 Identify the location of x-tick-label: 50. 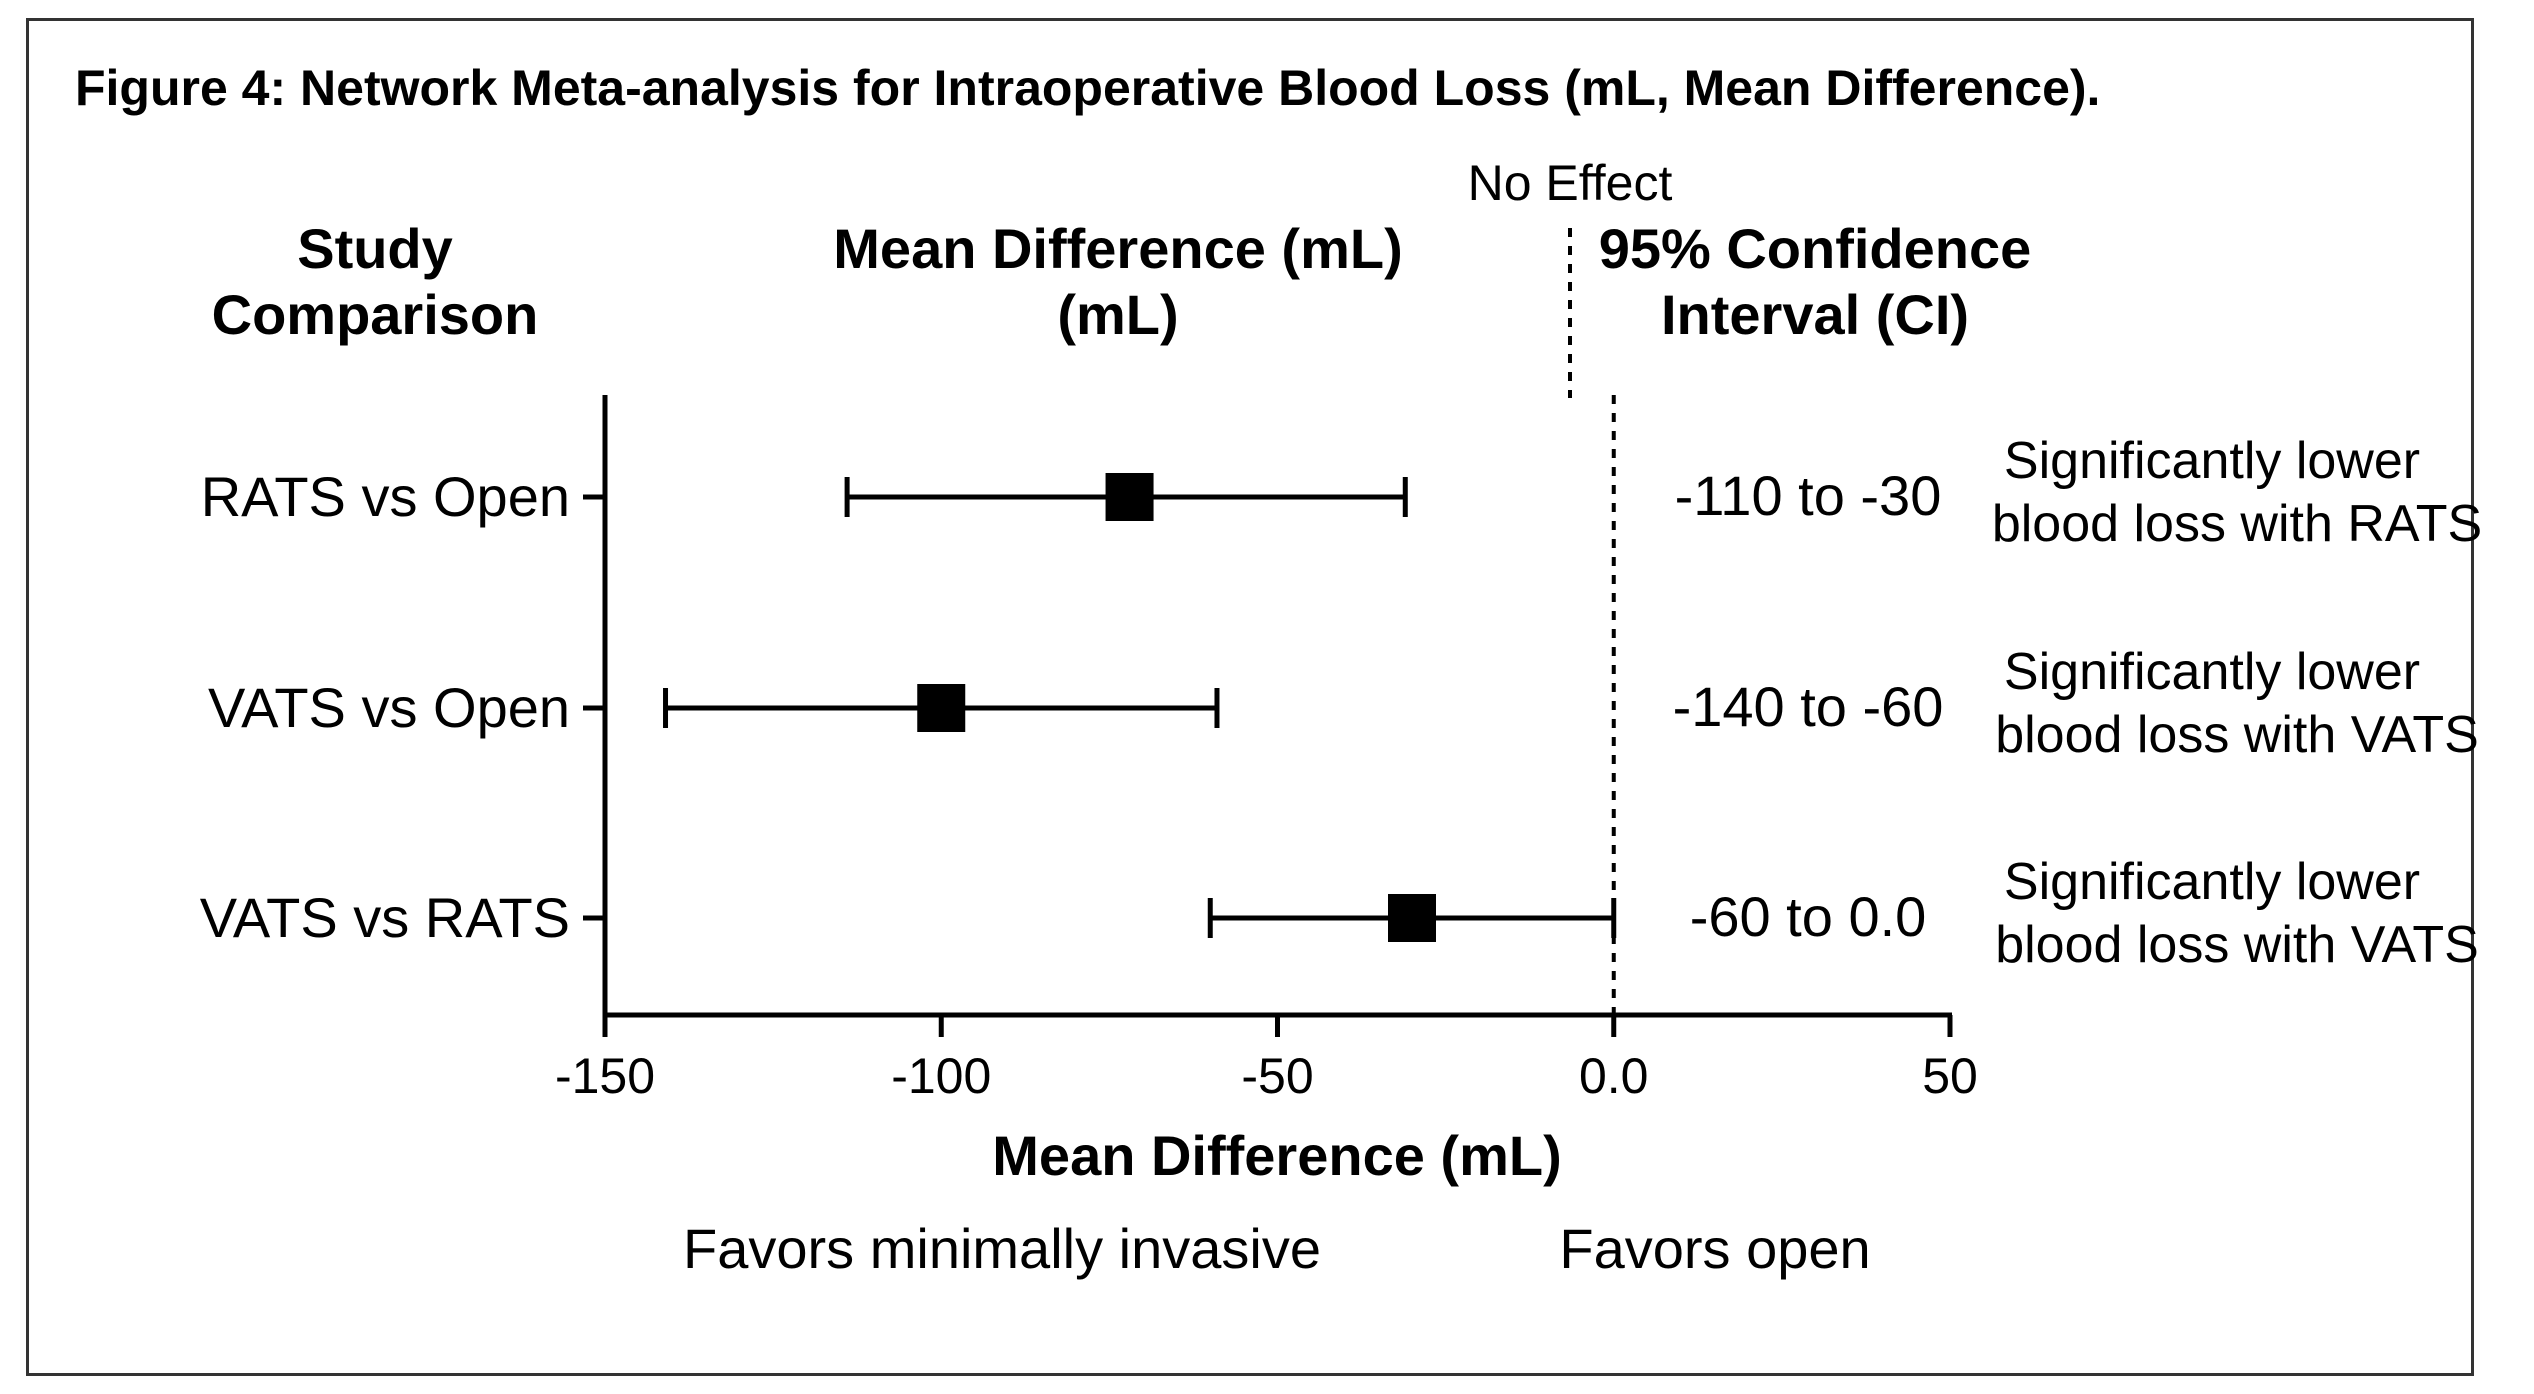
(1950, 1076).